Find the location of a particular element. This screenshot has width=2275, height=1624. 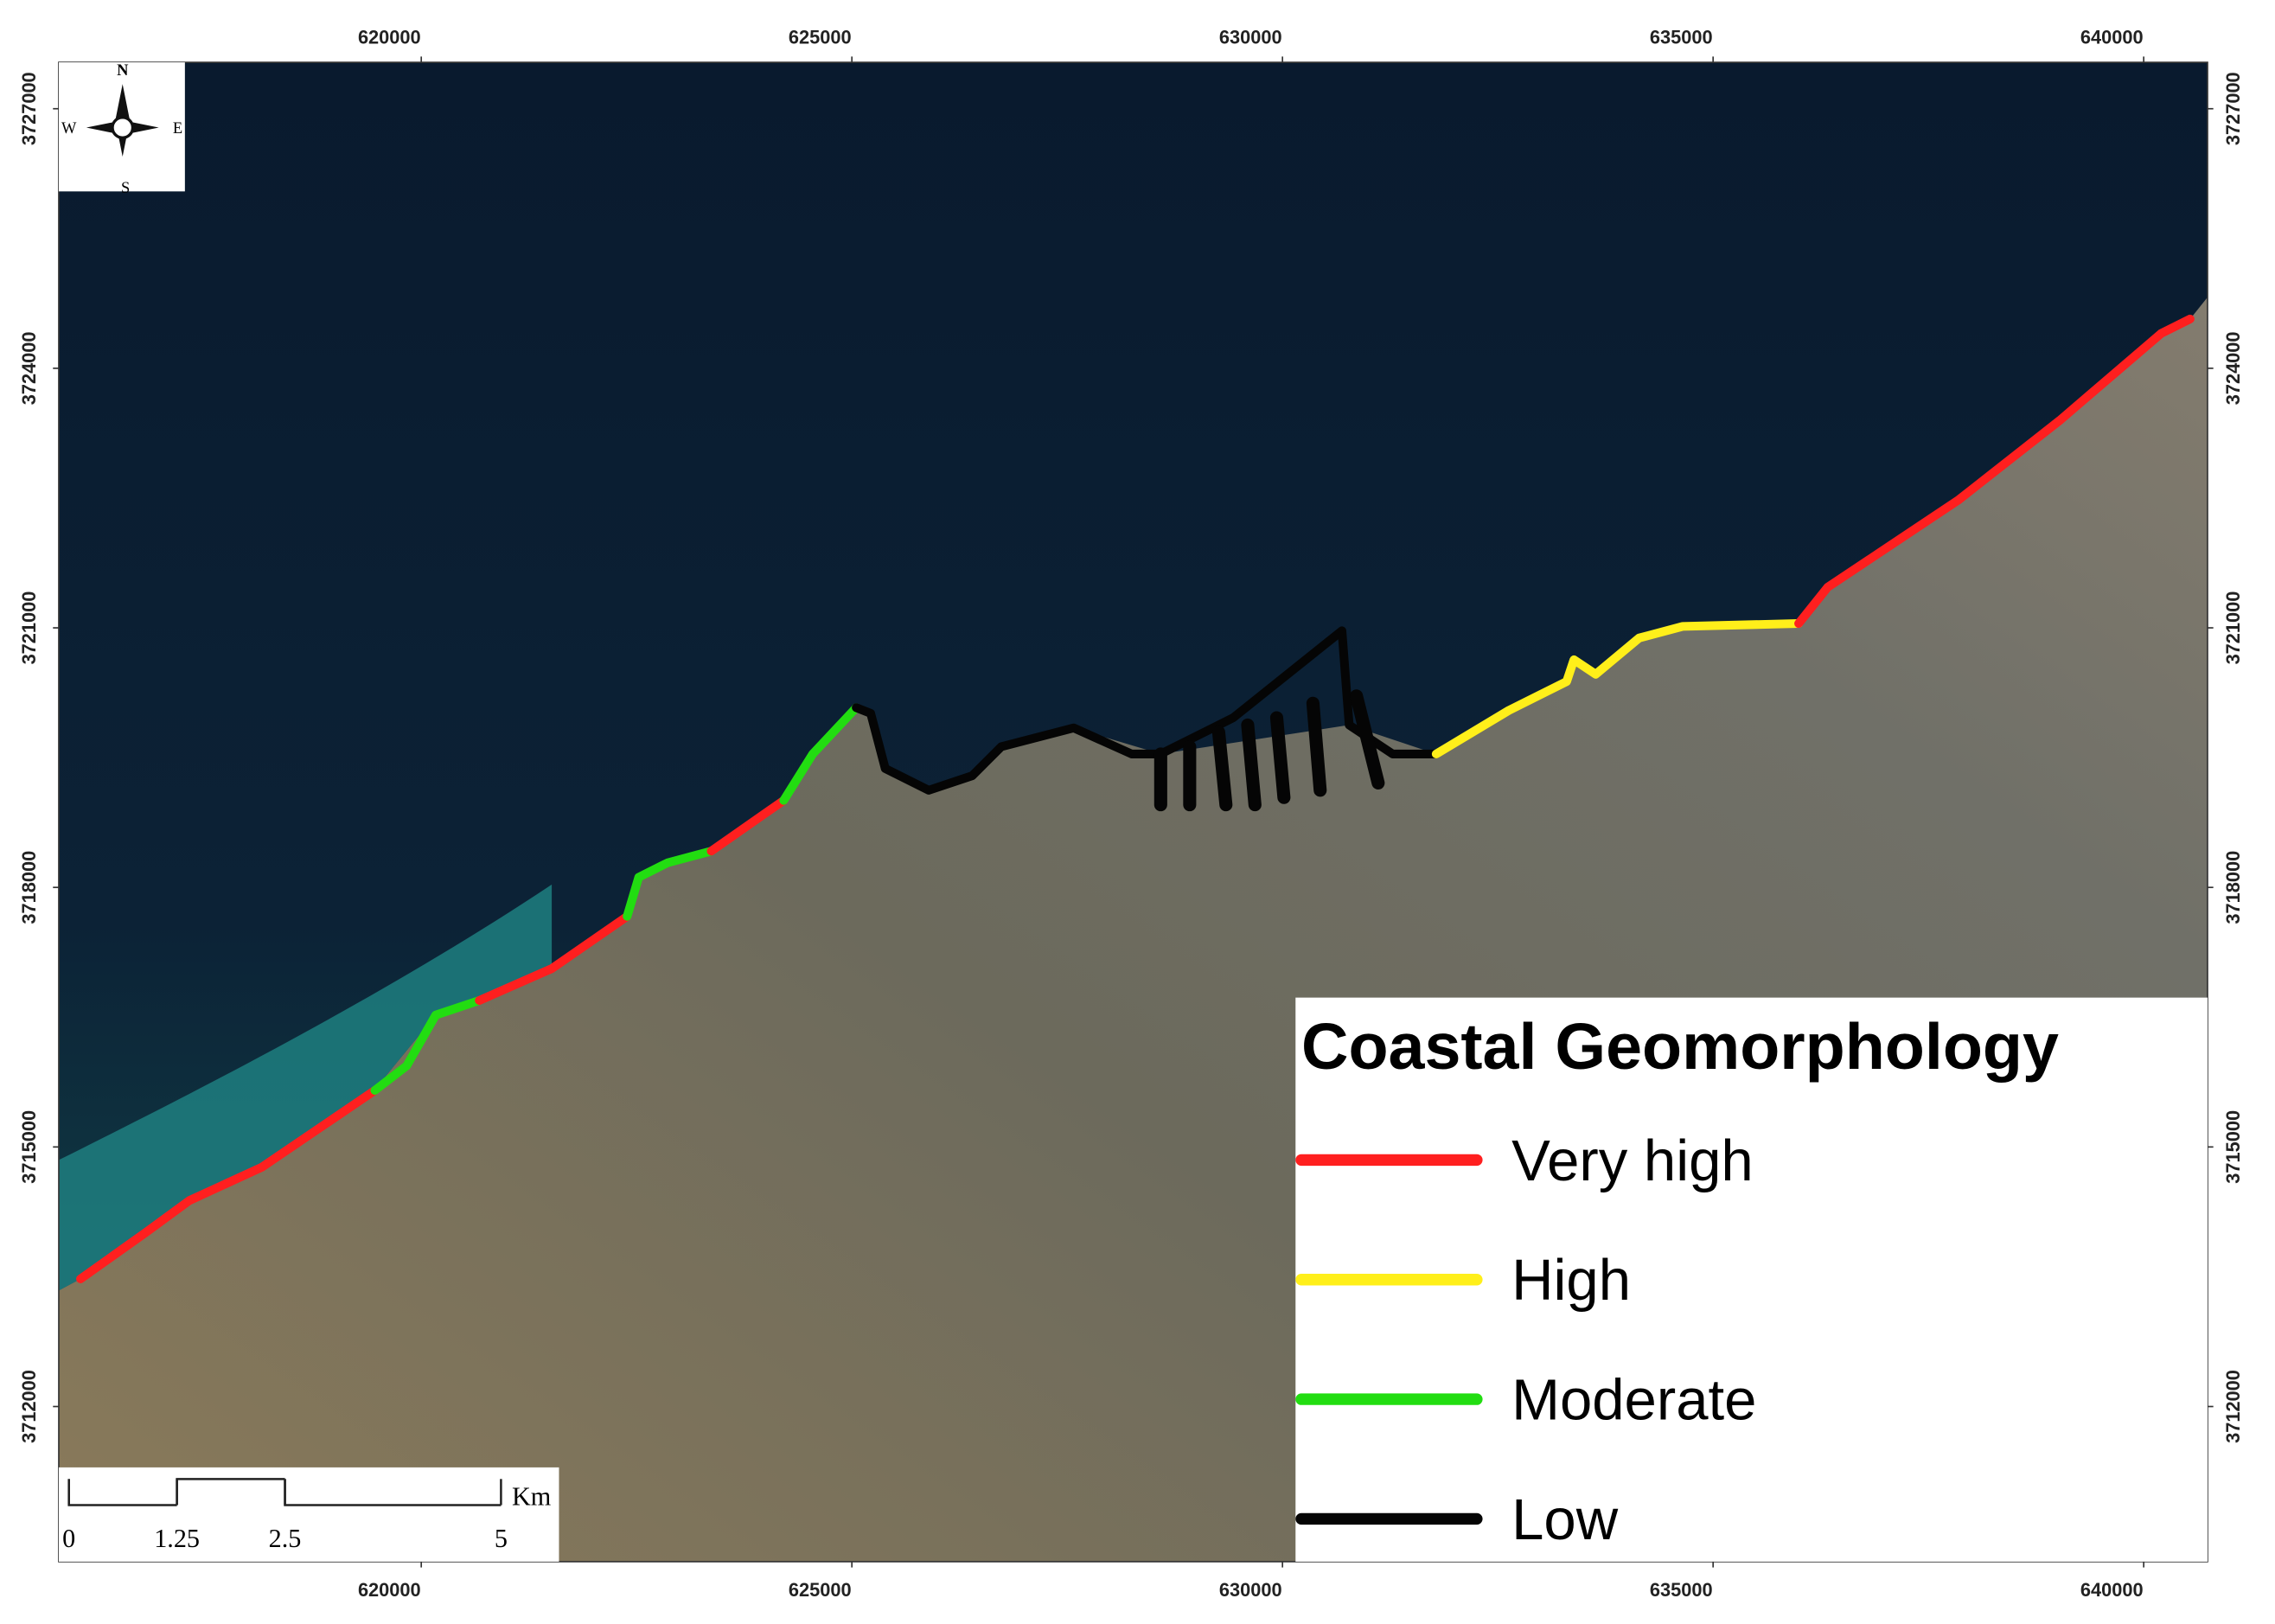

compass-center is located at coordinates (123, 127).